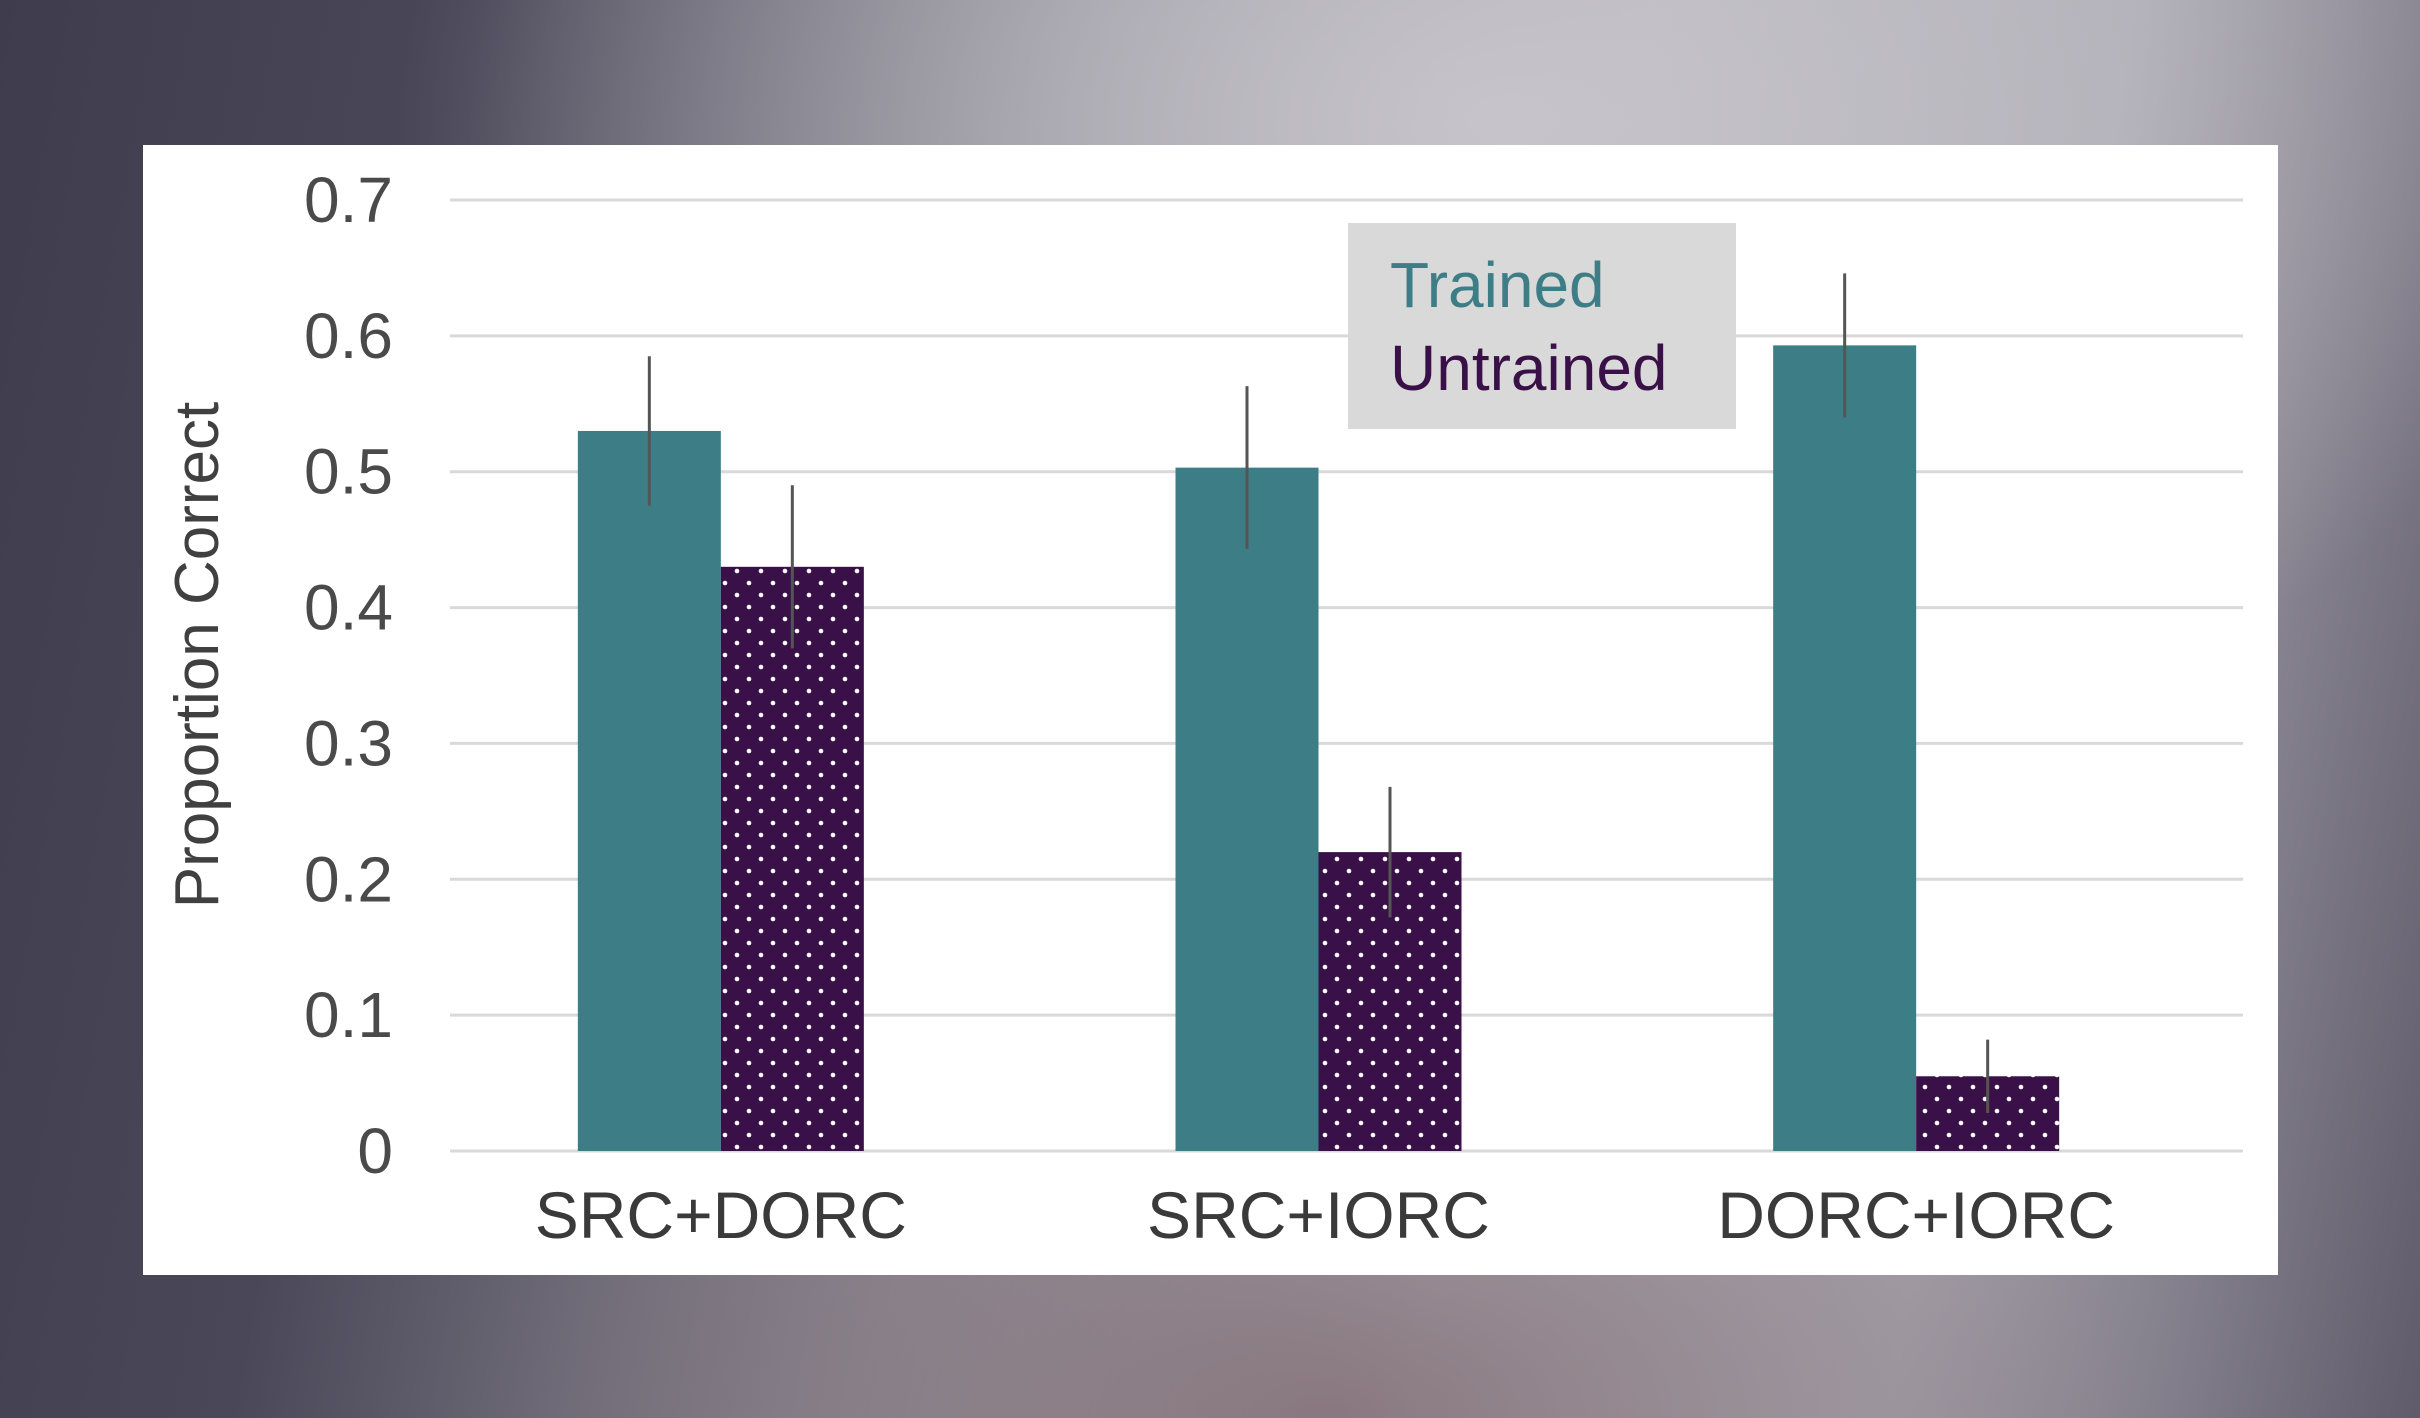  What do you see at coordinates (348, 675) in the screenshot?
I see `y-tick-labels: 0 0.1 0.2 0.3 0.4 0.5 0.6 0.7` at bounding box center [348, 675].